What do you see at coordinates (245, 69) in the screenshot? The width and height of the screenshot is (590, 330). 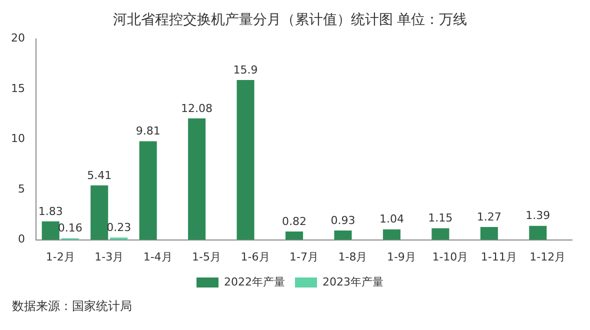 I see `data-label: 15.9` at bounding box center [245, 69].